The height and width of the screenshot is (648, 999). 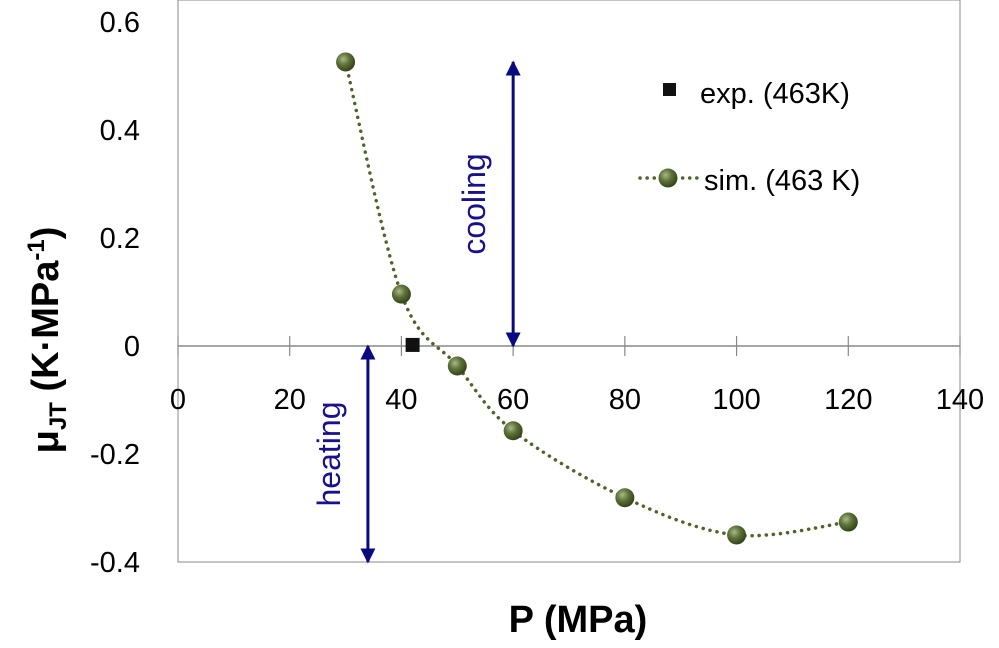 I want to click on y-tick-label: 0.4, so click(x=120, y=131).